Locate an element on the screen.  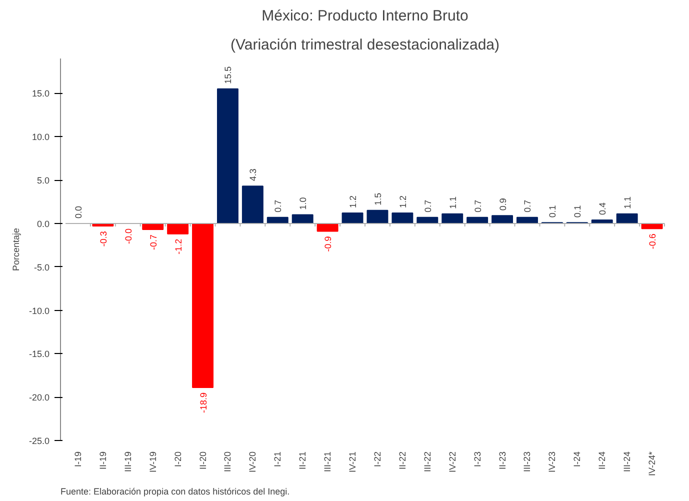
data-label: 15.5 is located at coordinates (228, 75).